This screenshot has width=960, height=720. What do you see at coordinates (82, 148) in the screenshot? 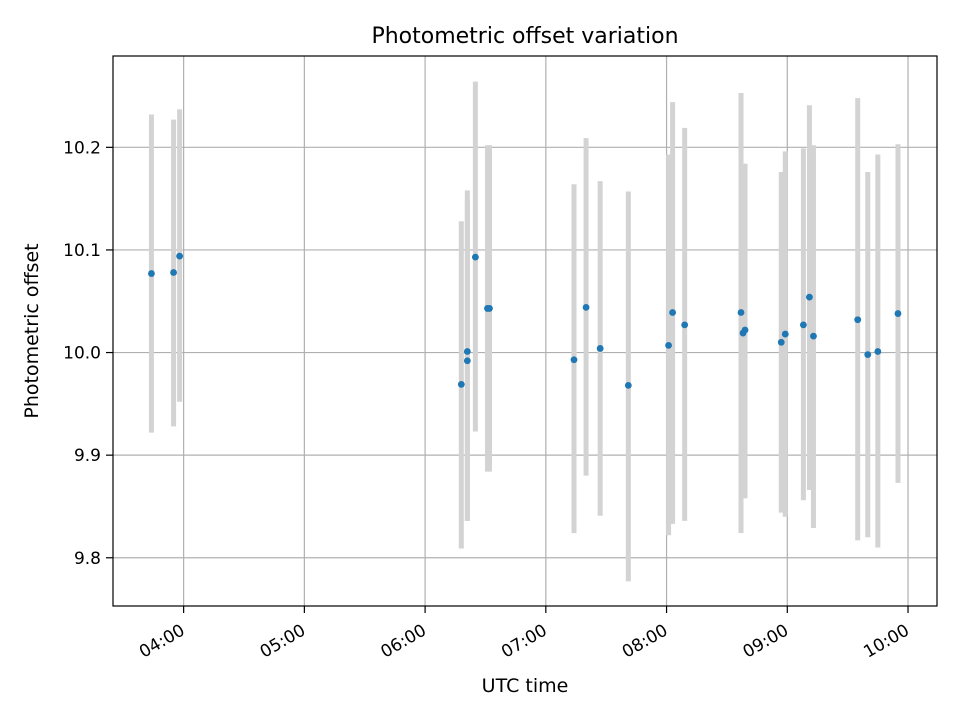
I see `y-tick-label: 10.2` at bounding box center [82, 148].